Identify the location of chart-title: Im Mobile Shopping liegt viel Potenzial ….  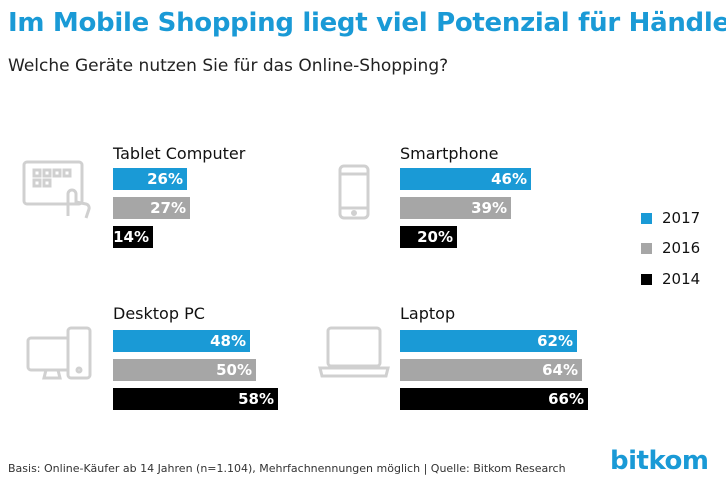
(367, 23).